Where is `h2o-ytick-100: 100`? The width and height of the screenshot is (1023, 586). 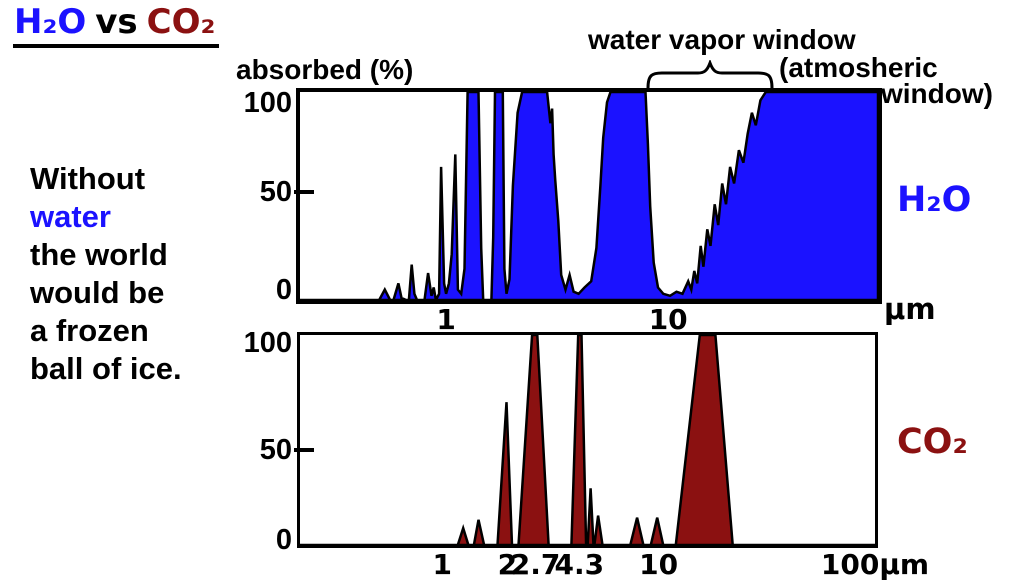
h2o-ytick-100: 100 is located at coordinates (267, 103).